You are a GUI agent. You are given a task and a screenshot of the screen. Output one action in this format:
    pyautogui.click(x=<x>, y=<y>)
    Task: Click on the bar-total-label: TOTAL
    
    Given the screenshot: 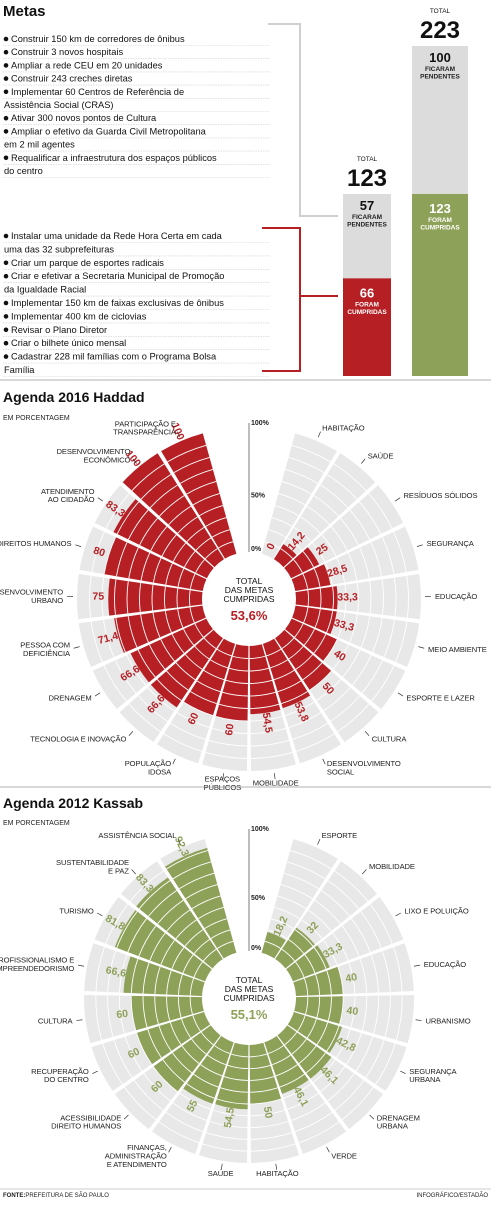 What is the action you would take?
    pyautogui.click(x=440, y=11)
    